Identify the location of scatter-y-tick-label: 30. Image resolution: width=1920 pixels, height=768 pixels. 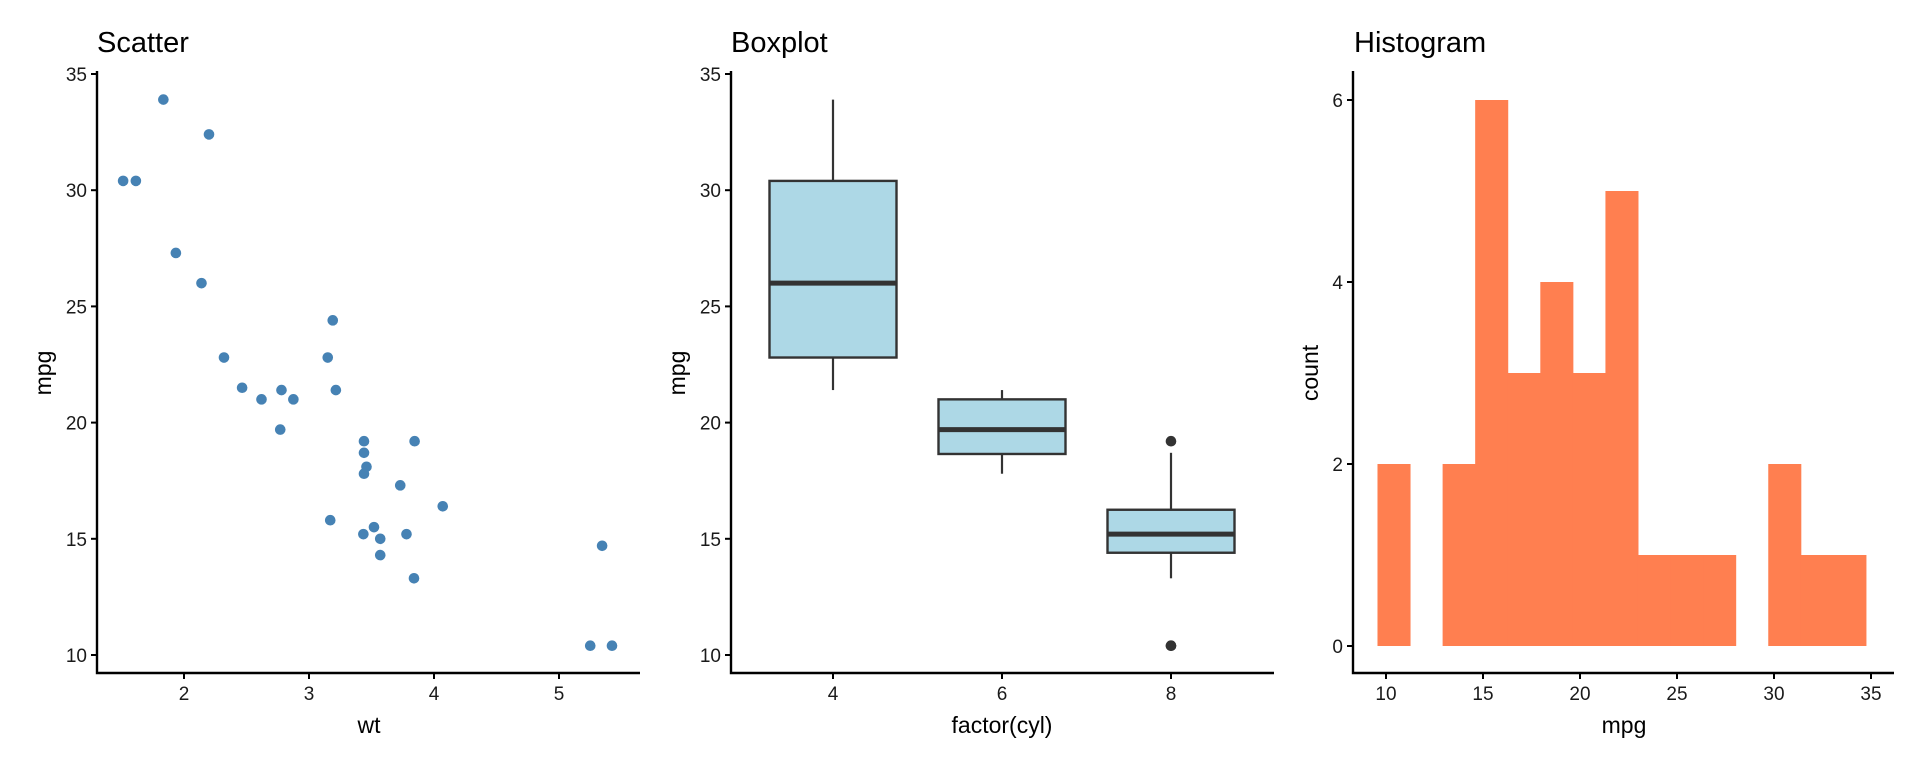
(76, 191).